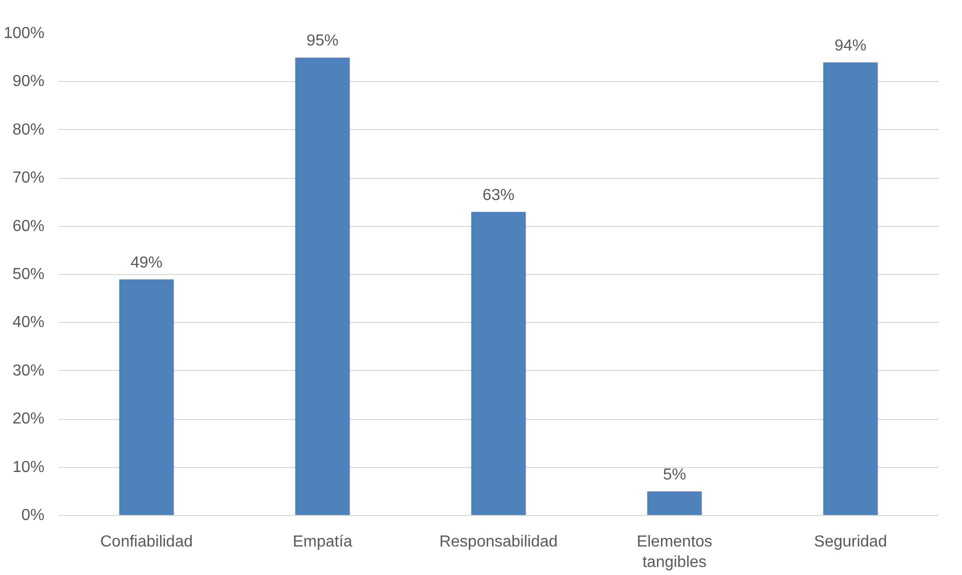 This screenshot has width=962, height=575. I want to click on data-label: 49%, so click(146, 263).